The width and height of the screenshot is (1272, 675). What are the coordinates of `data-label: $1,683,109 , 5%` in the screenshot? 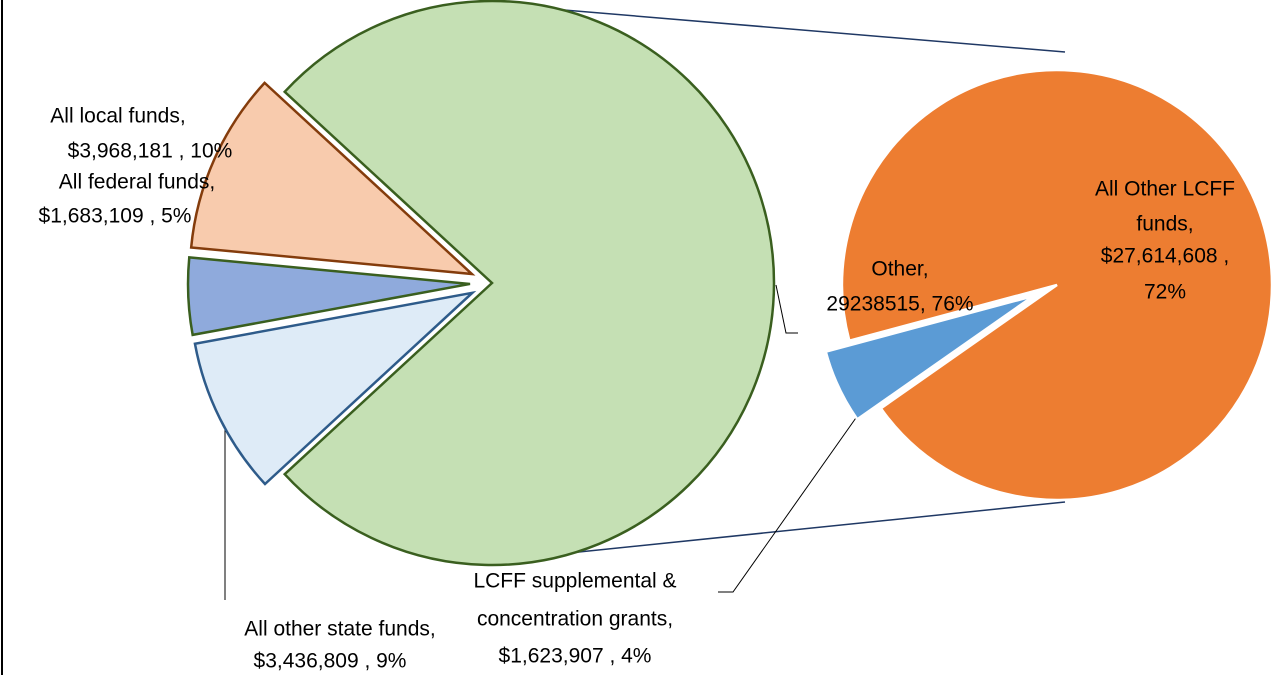 It's located at (115, 216).